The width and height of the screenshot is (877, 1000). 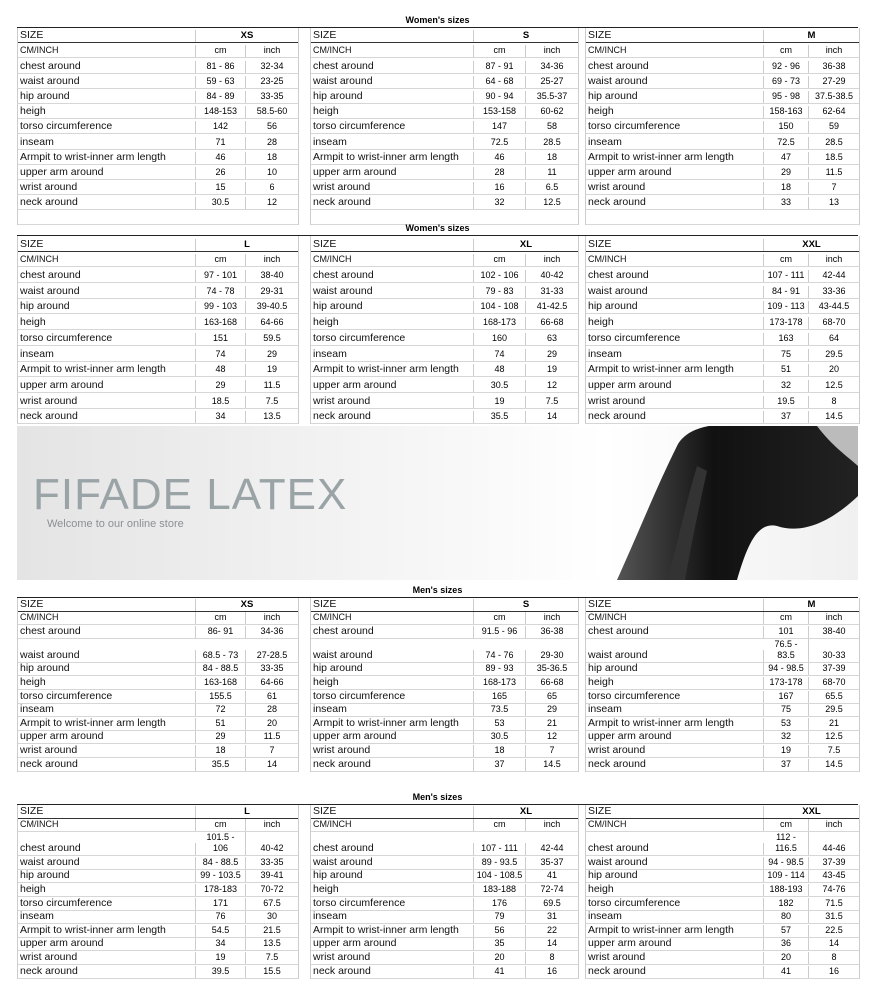 What do you see at coordinates (786, 737) in the screenshot?
I see `cm-value: 32` at bounding box center [786, 737].